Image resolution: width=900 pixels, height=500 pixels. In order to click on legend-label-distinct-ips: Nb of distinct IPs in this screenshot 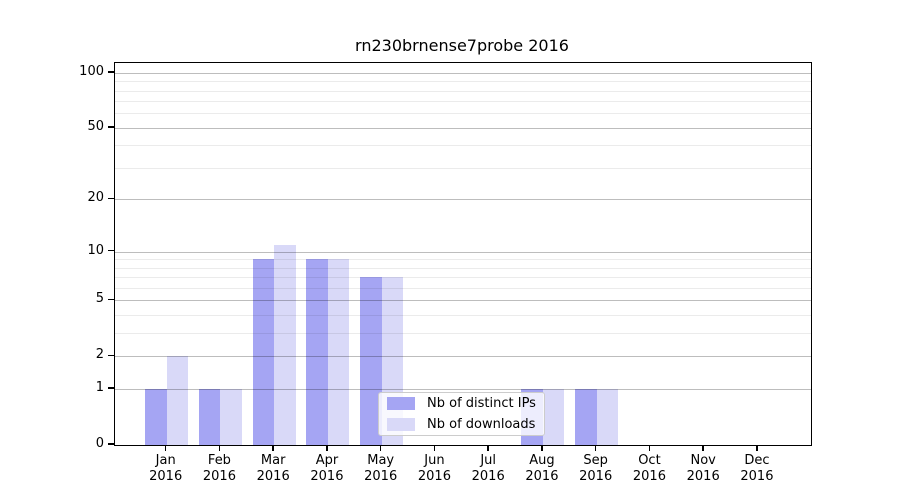, I will do `click(481, 403)`.